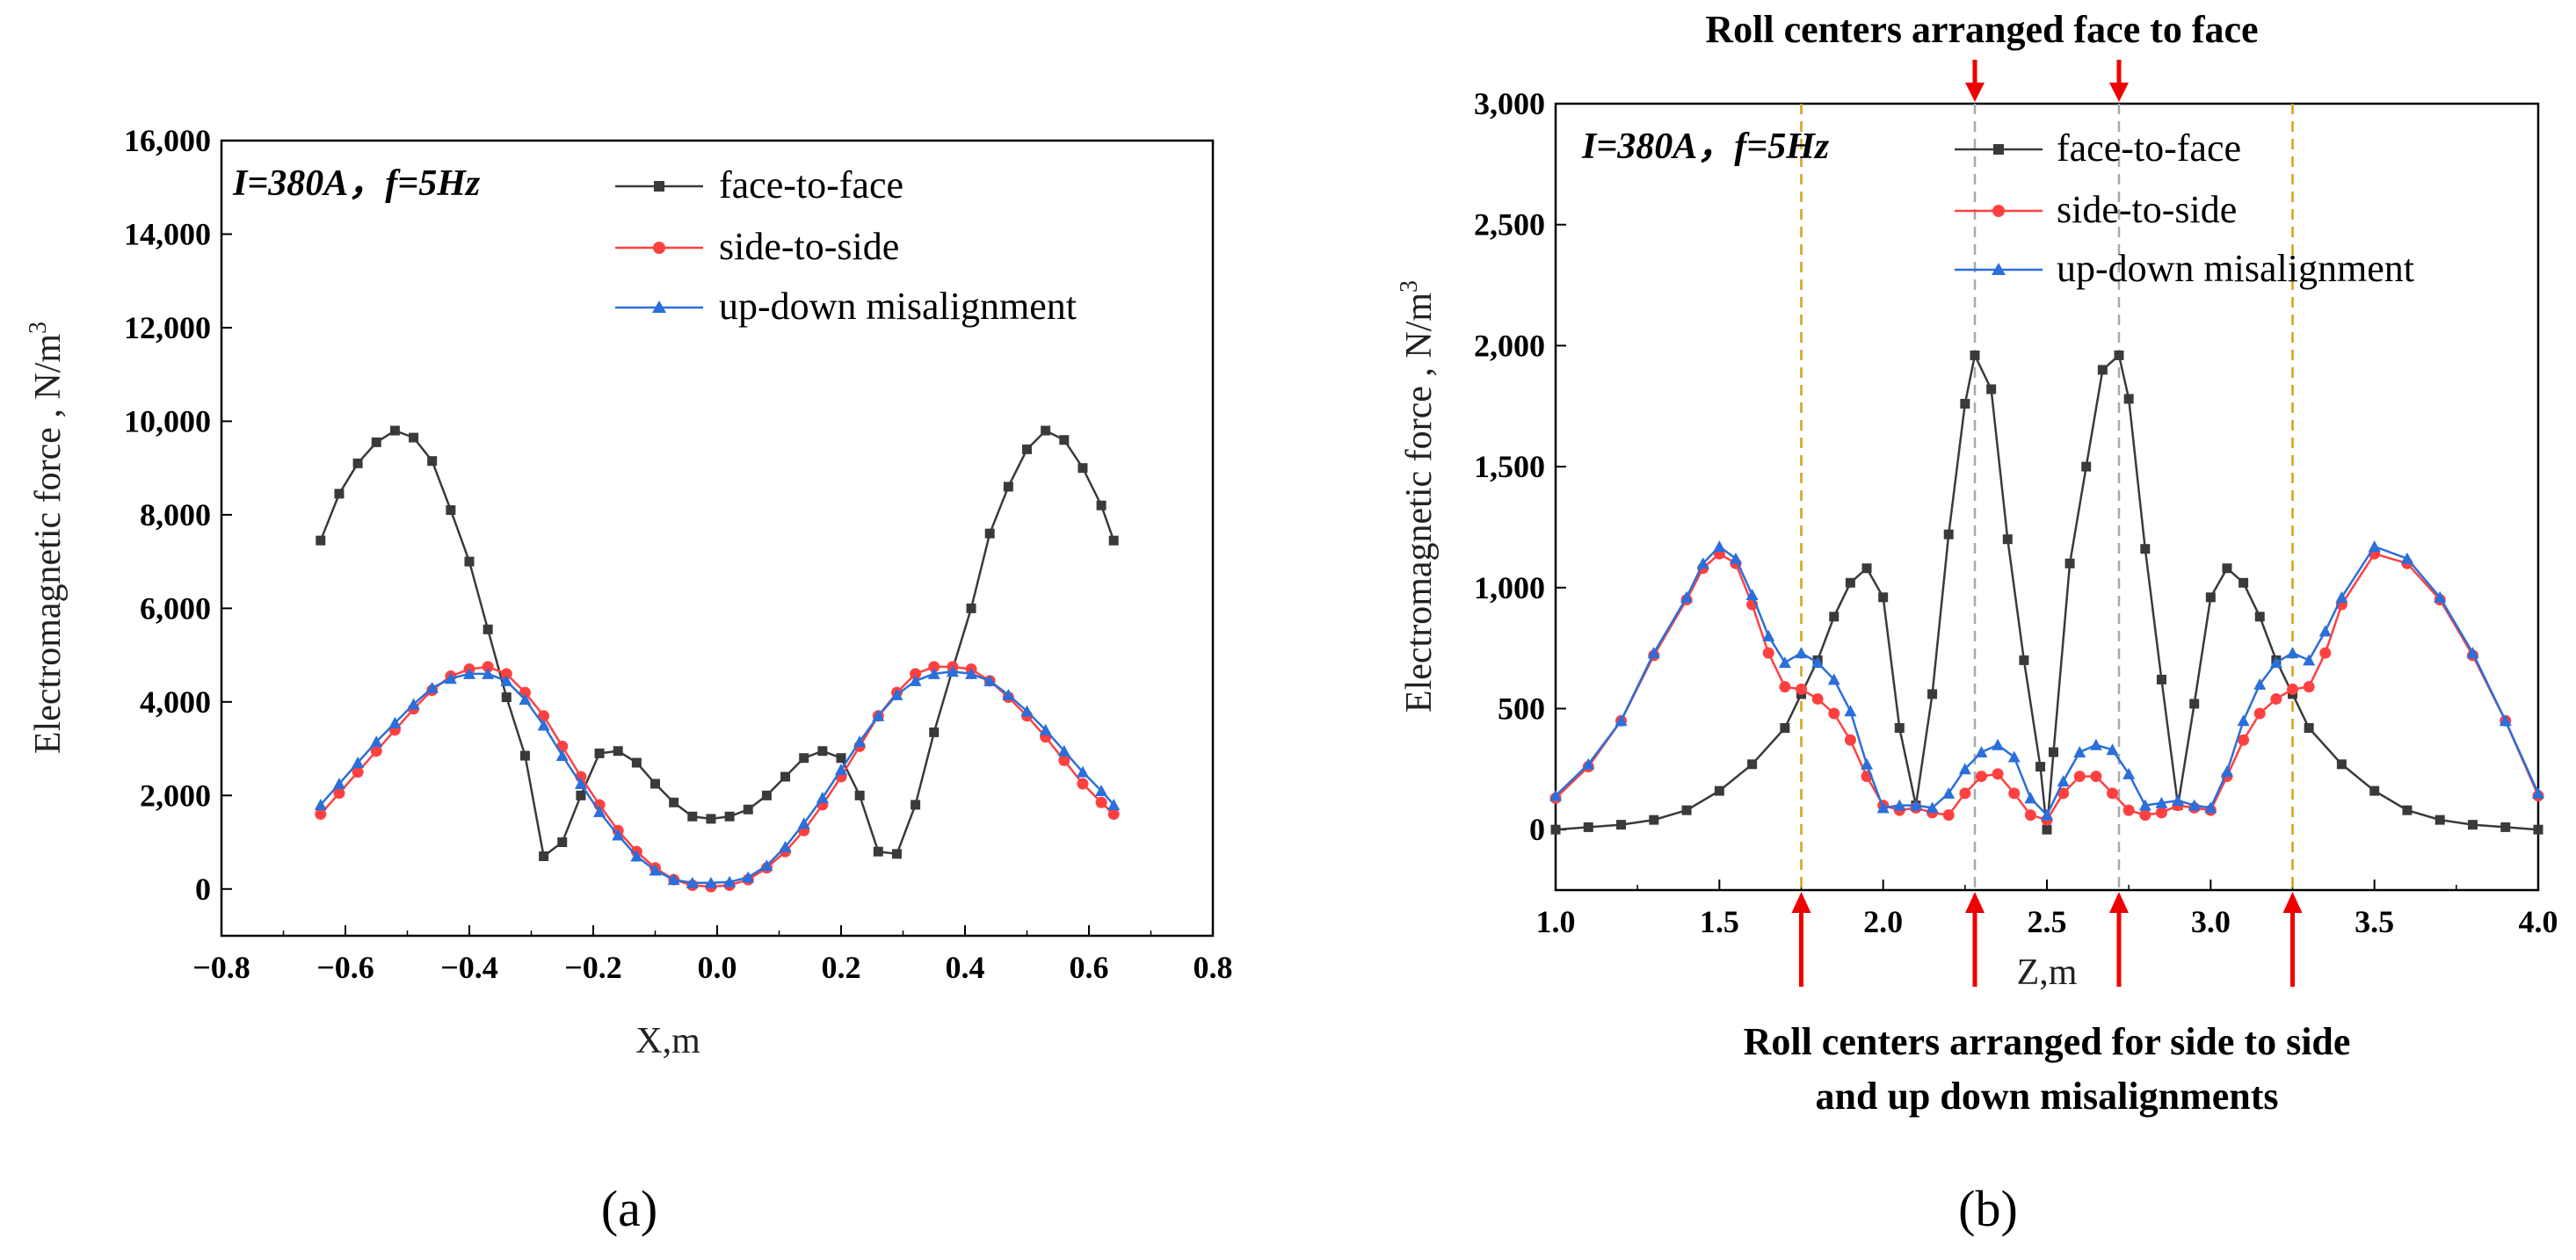 This screenshot has width=2576, height=1260. I want to click on x-tick-label: 0.0, so click(717, 967).